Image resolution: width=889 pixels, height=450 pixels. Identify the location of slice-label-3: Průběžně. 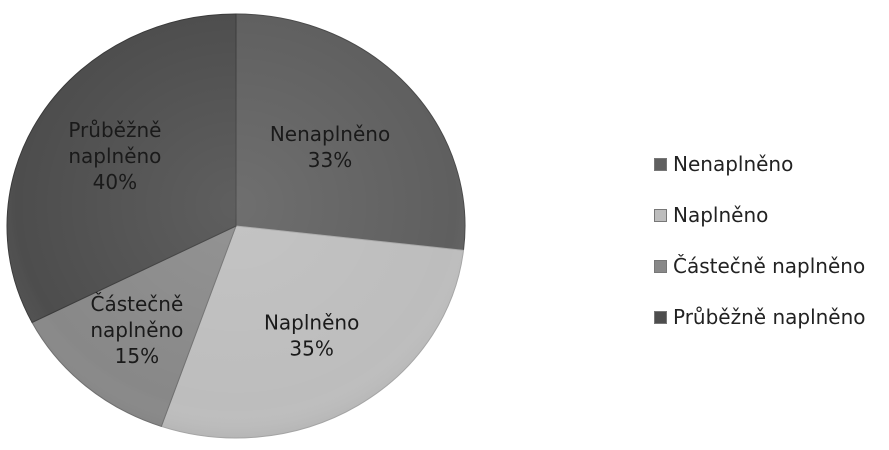
(114, 130).